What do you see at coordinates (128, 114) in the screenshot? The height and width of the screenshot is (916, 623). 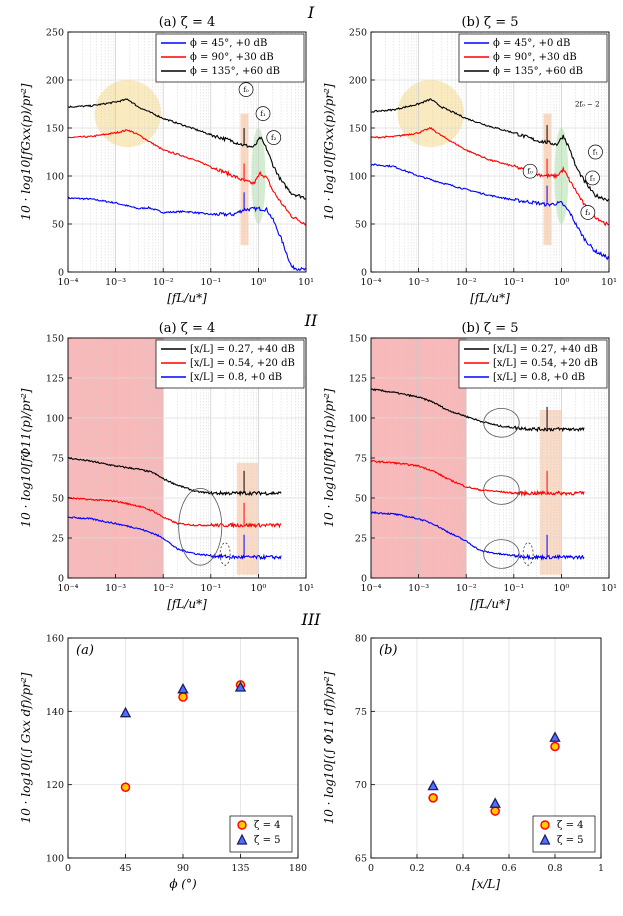 I see `shade-hump` at bounding box center [128, 114].